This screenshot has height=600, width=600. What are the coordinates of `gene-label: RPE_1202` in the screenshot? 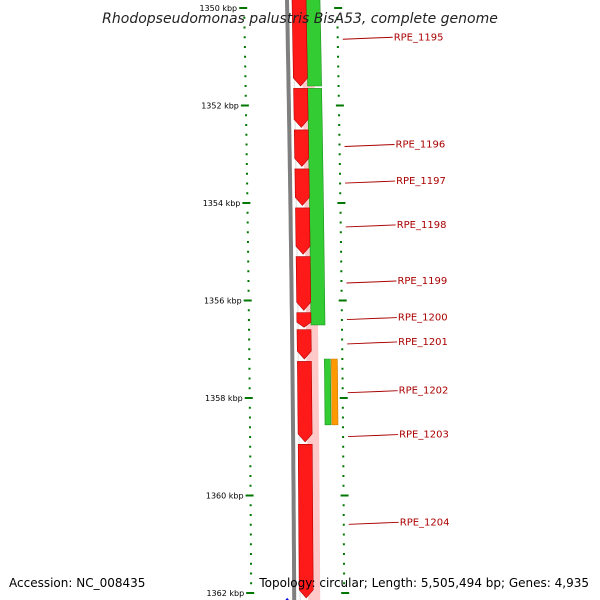 It's located at (424, 391).